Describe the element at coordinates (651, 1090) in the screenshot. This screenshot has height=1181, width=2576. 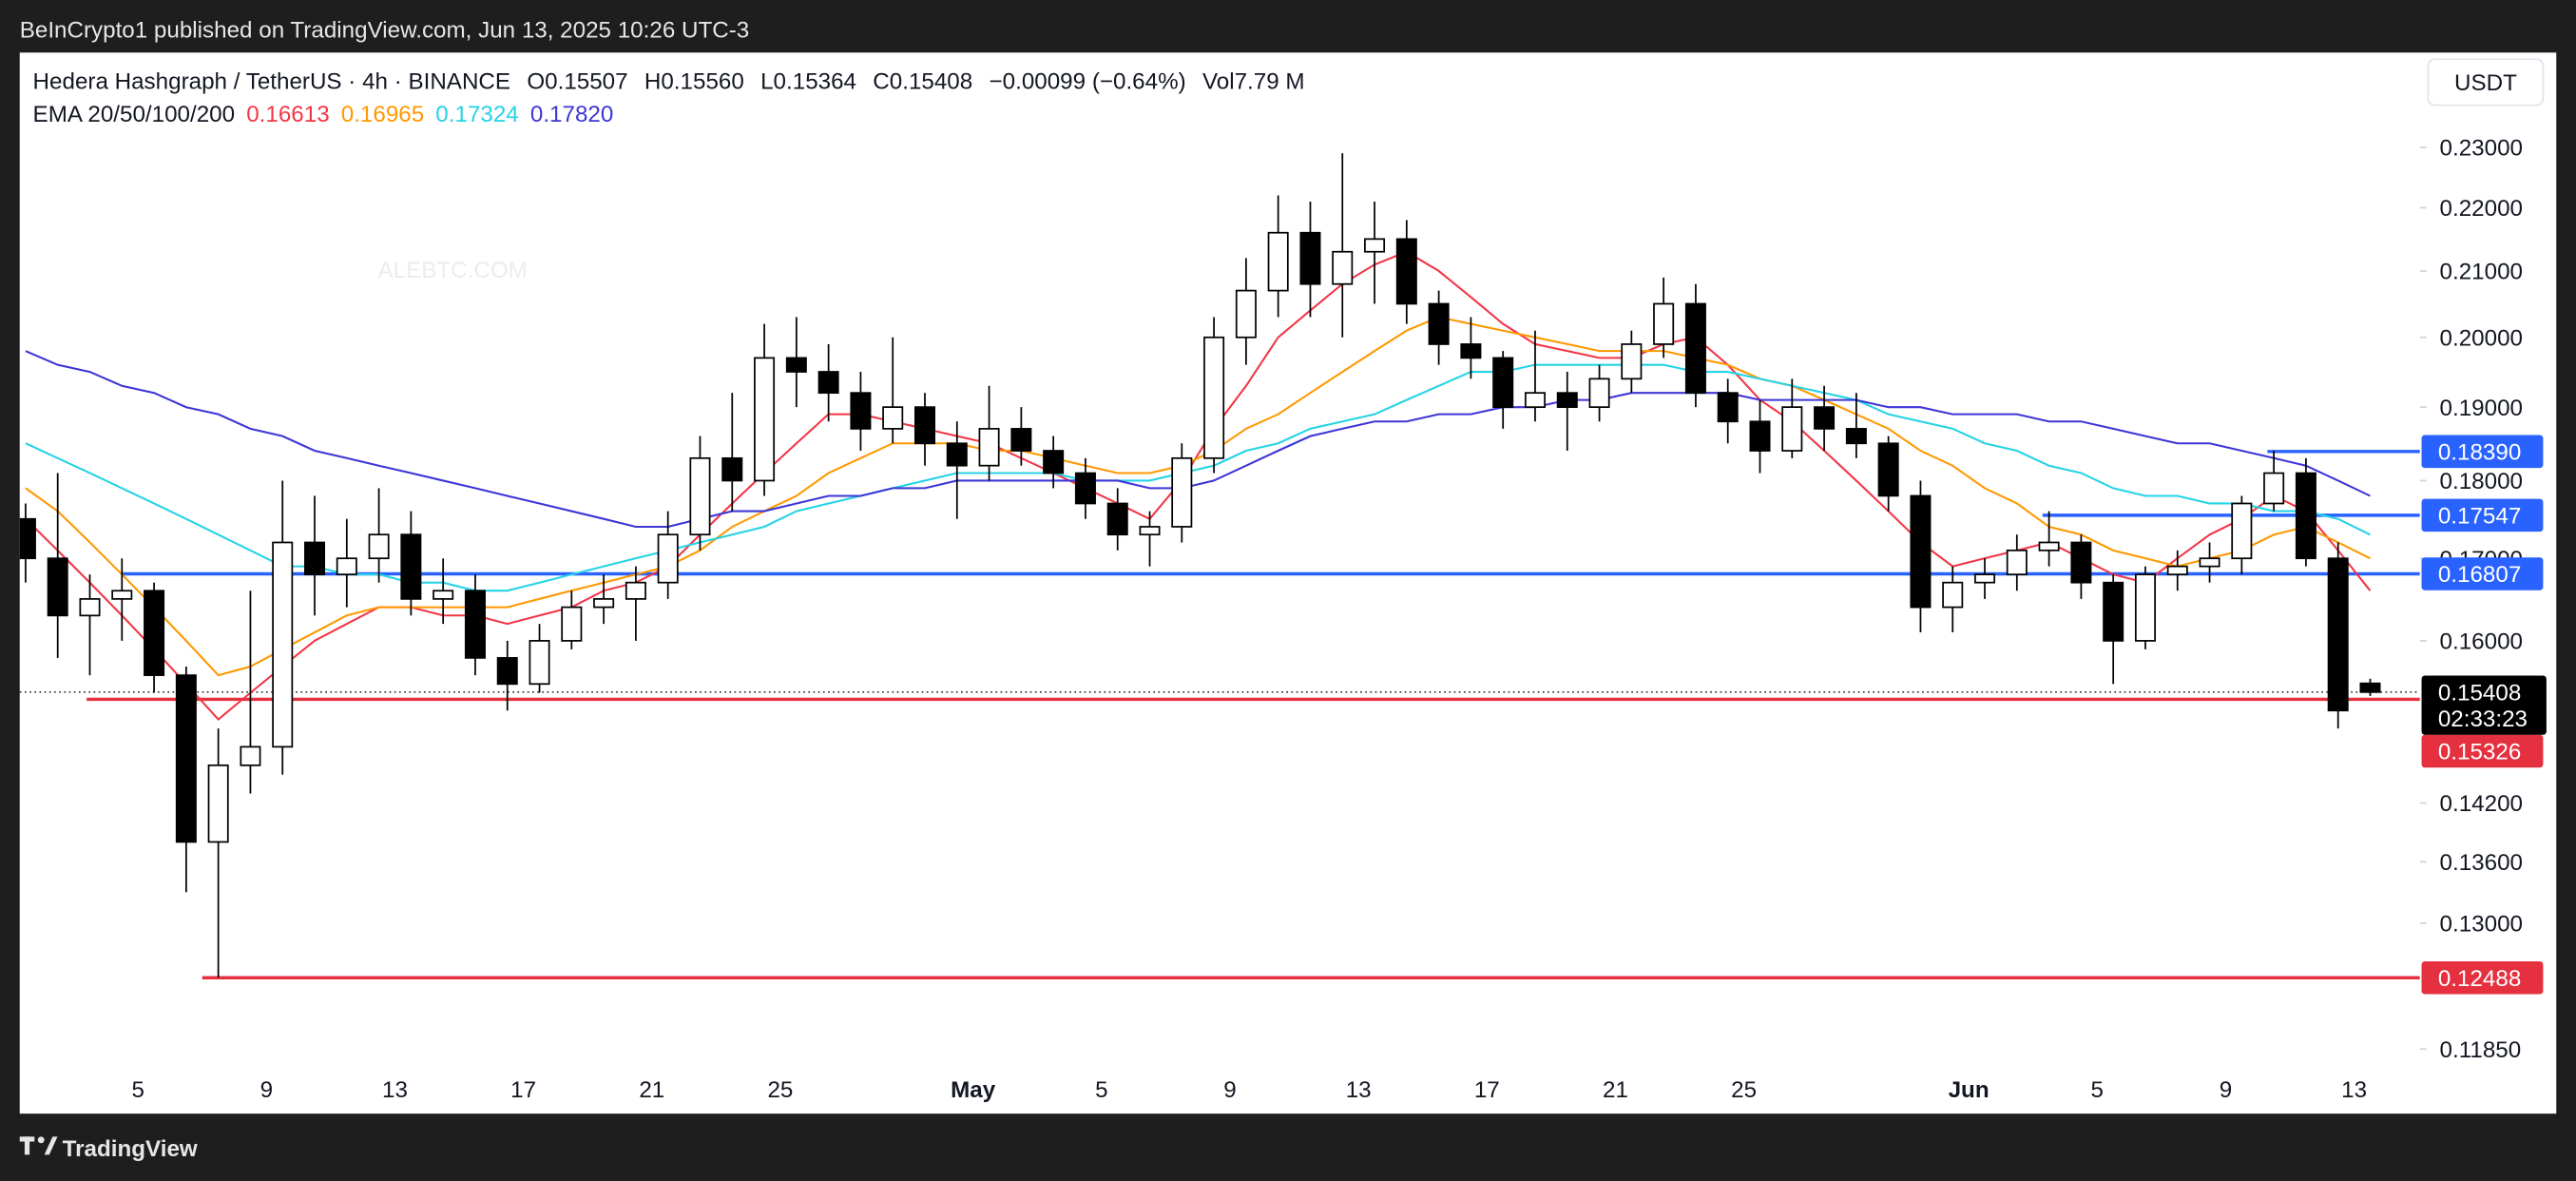
I see `x-tick-label: 21` at that location.